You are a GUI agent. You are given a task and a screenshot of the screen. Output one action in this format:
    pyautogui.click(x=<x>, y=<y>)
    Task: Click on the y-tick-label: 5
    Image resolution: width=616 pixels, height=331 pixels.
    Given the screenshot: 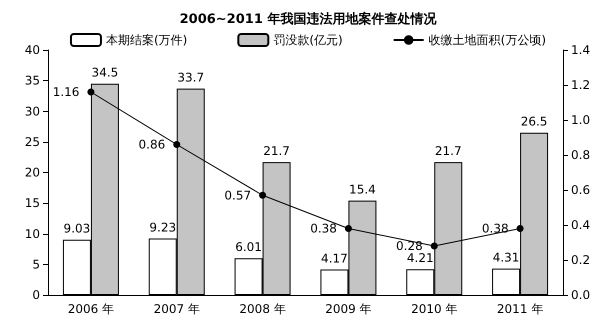 What is the action you would take?
    pyautogui.click(x=36, y=264)
    